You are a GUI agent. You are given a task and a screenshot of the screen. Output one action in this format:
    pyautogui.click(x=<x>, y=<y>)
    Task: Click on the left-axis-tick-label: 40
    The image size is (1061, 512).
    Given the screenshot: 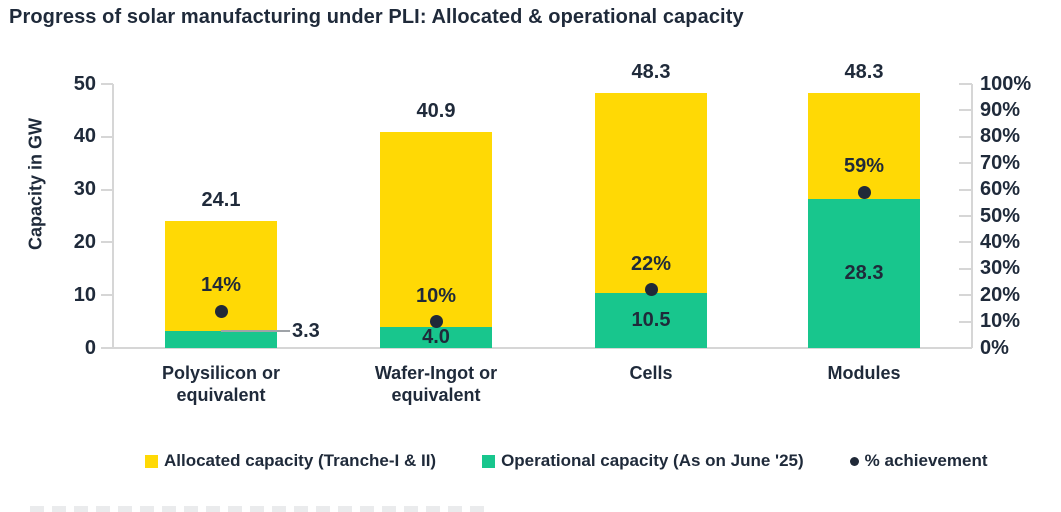 What is the action you would take?
    pyautogui.click(x=84, y=136)
    